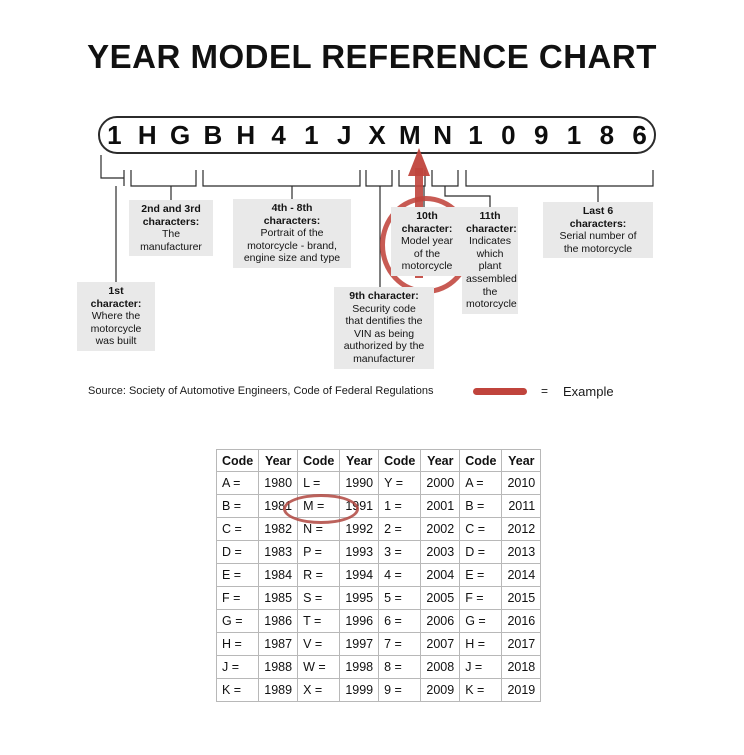 This screenshot has width=744, height=755. I want to click on code-cell-r1c5: Y =, so click(400, 483).